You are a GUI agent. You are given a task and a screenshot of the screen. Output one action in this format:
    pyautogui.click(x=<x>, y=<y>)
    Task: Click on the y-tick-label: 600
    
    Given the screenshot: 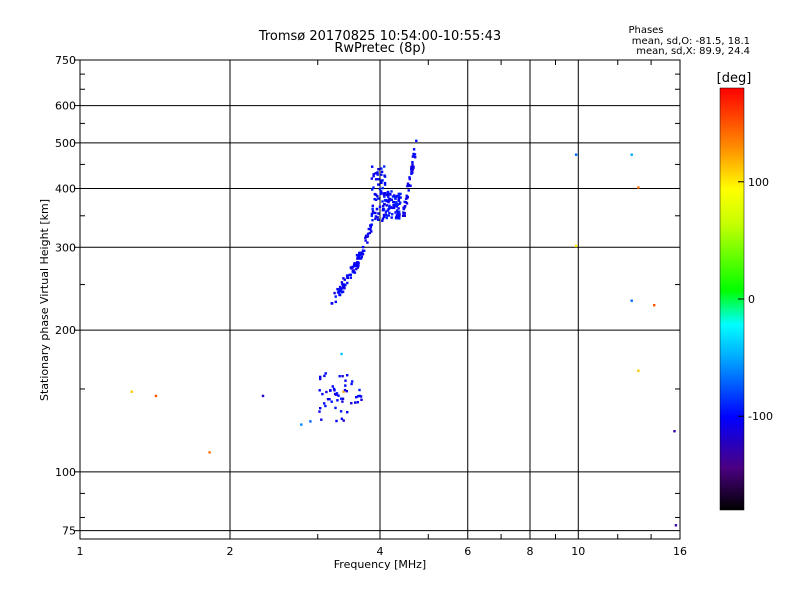 What is the action you would take?
    pyautogui.click(x=65, y=106)
    